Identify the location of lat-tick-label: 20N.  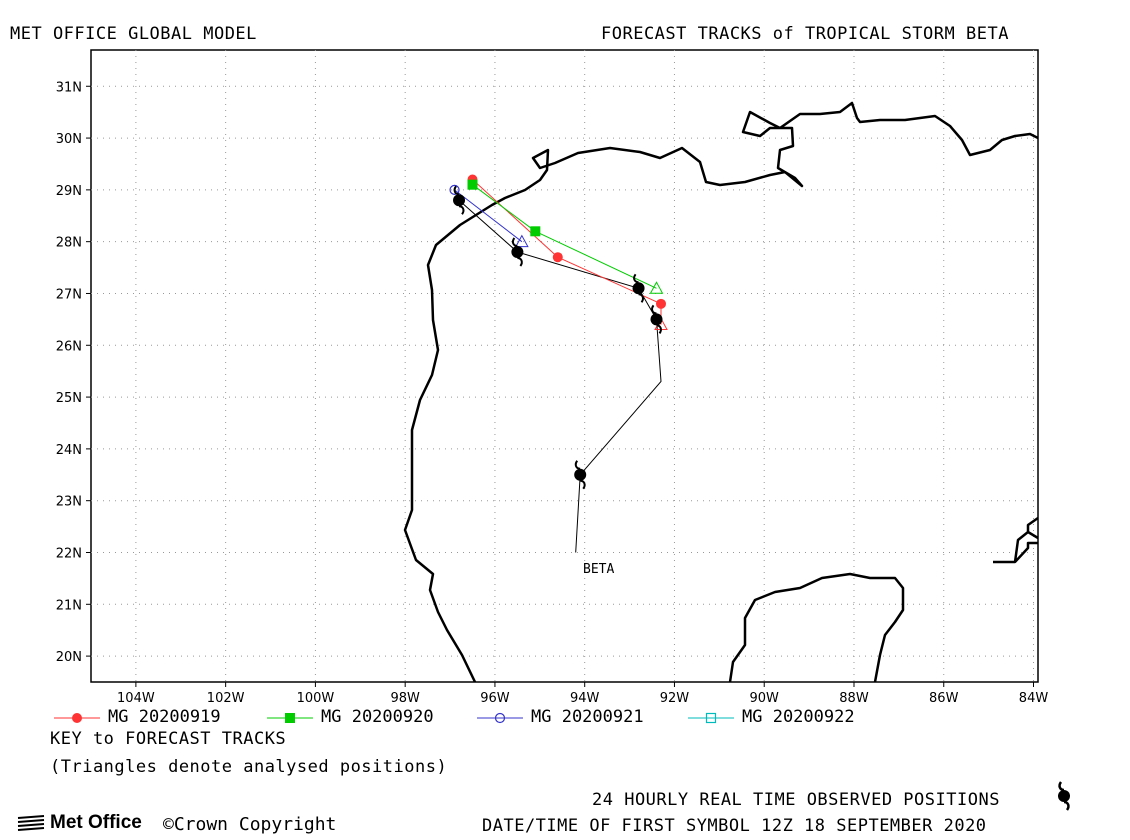
(69, 657).